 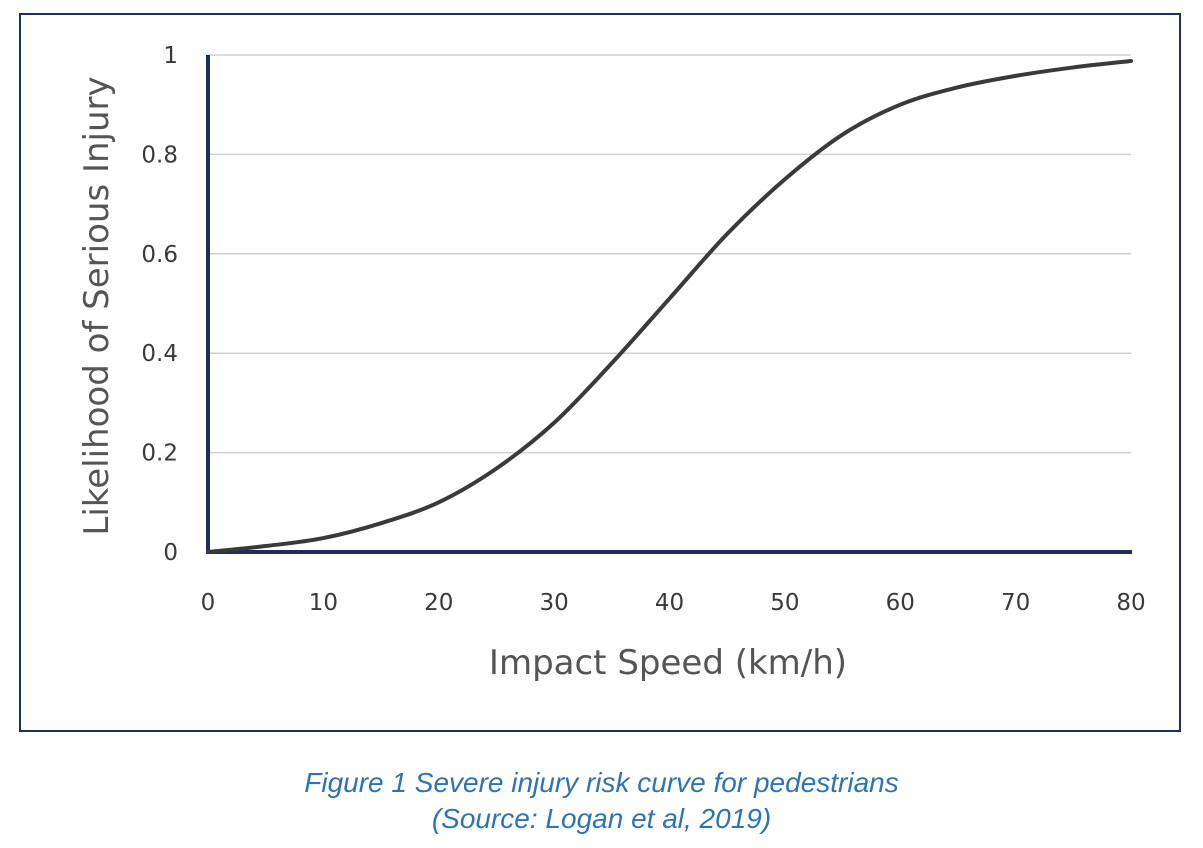 I want to click on x-tick-label: 10, so click(x=323, y=603).